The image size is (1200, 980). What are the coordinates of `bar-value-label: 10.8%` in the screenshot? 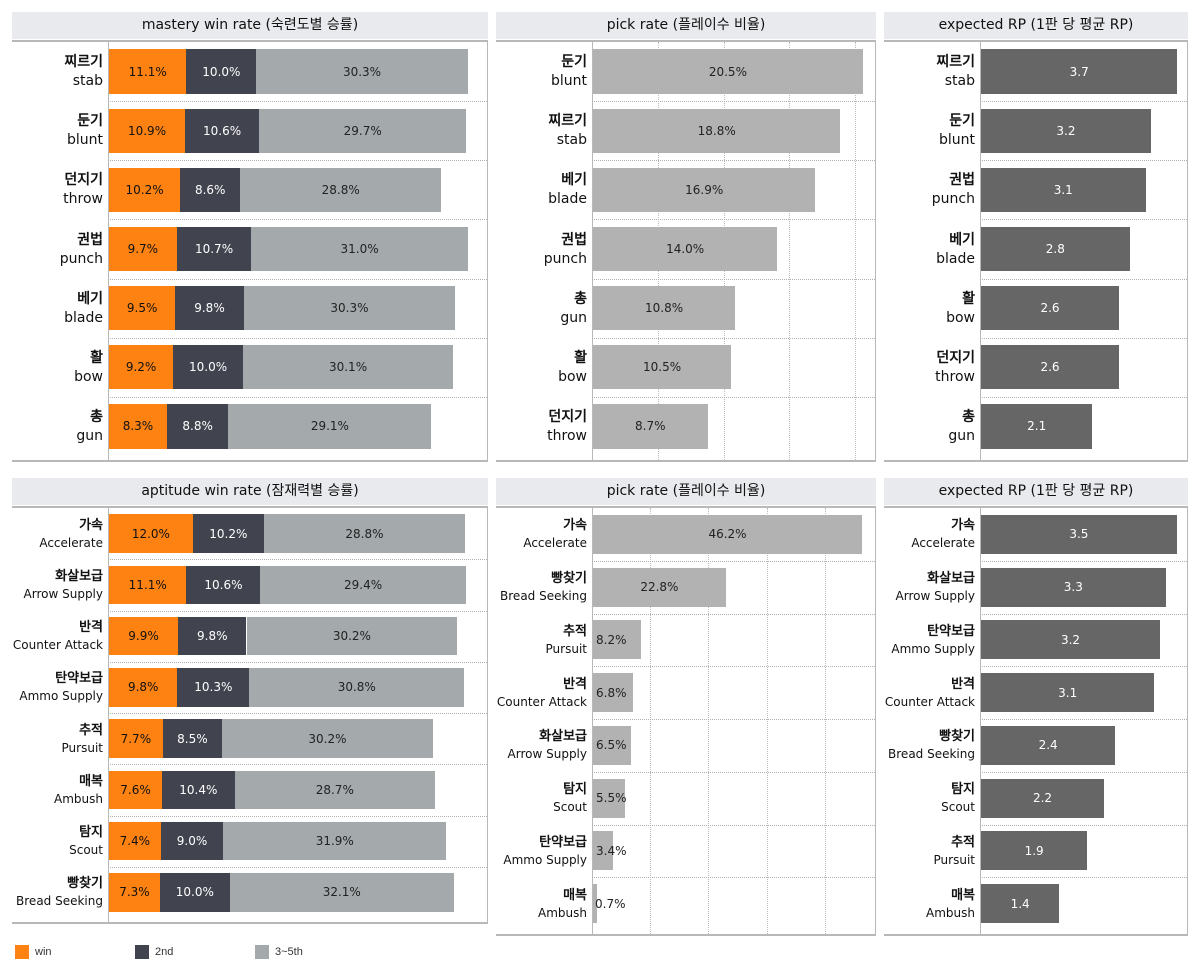 It's located at (664, 308).